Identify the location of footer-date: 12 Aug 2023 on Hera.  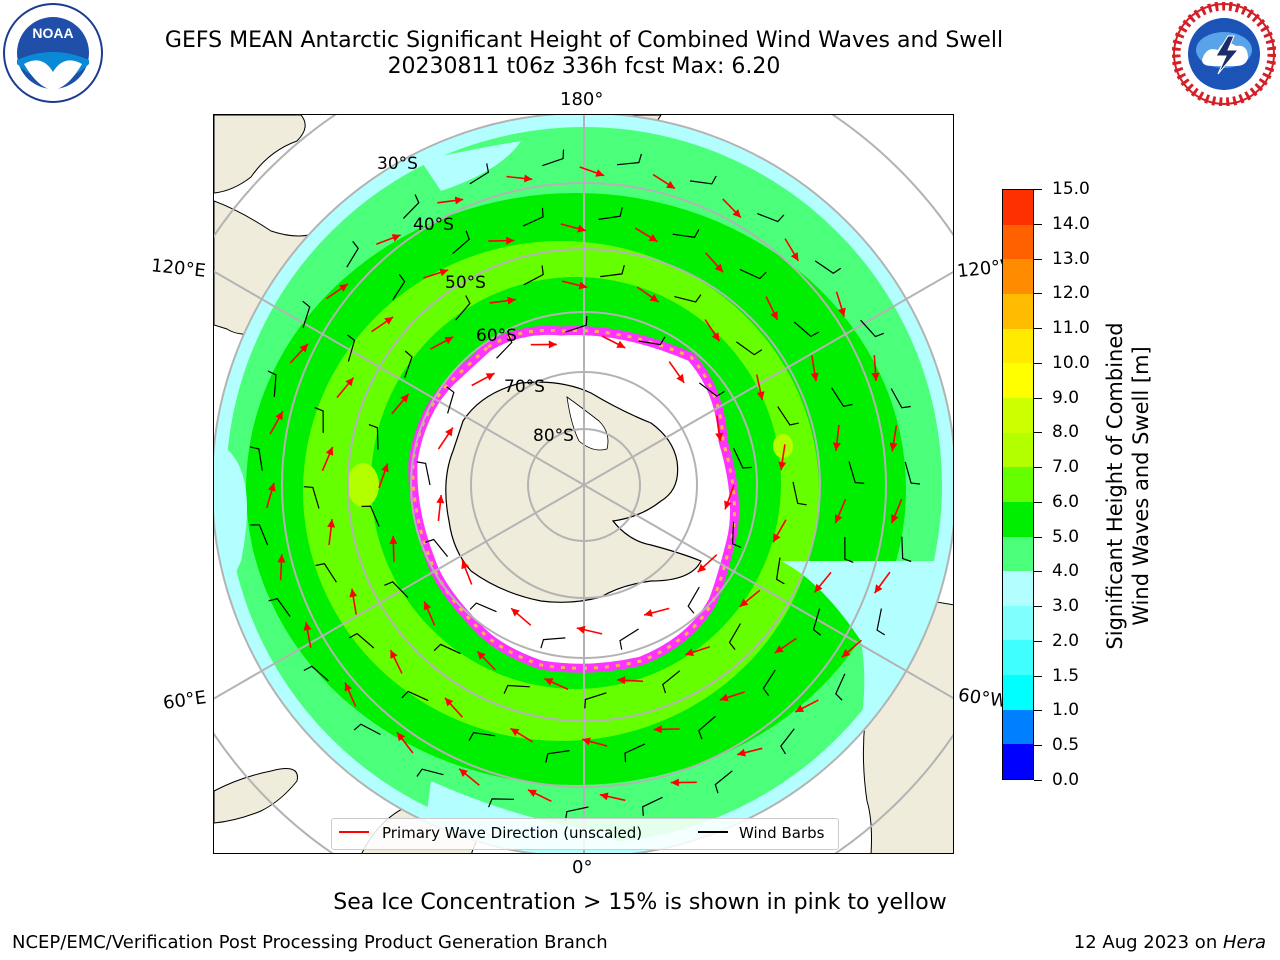
(1170, 942).